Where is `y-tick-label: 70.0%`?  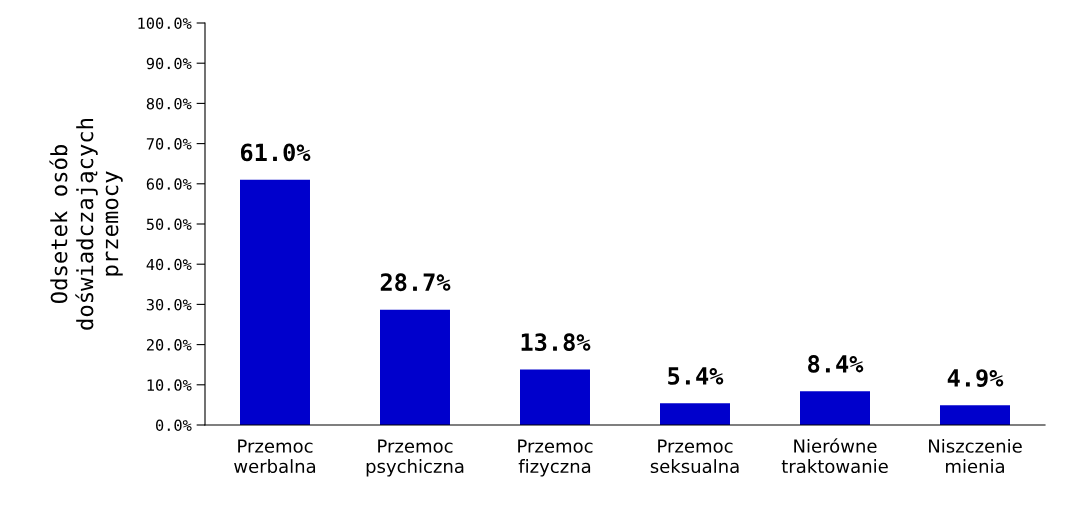 y-tick-label: 70.0% is located at coordinates (169, 144).